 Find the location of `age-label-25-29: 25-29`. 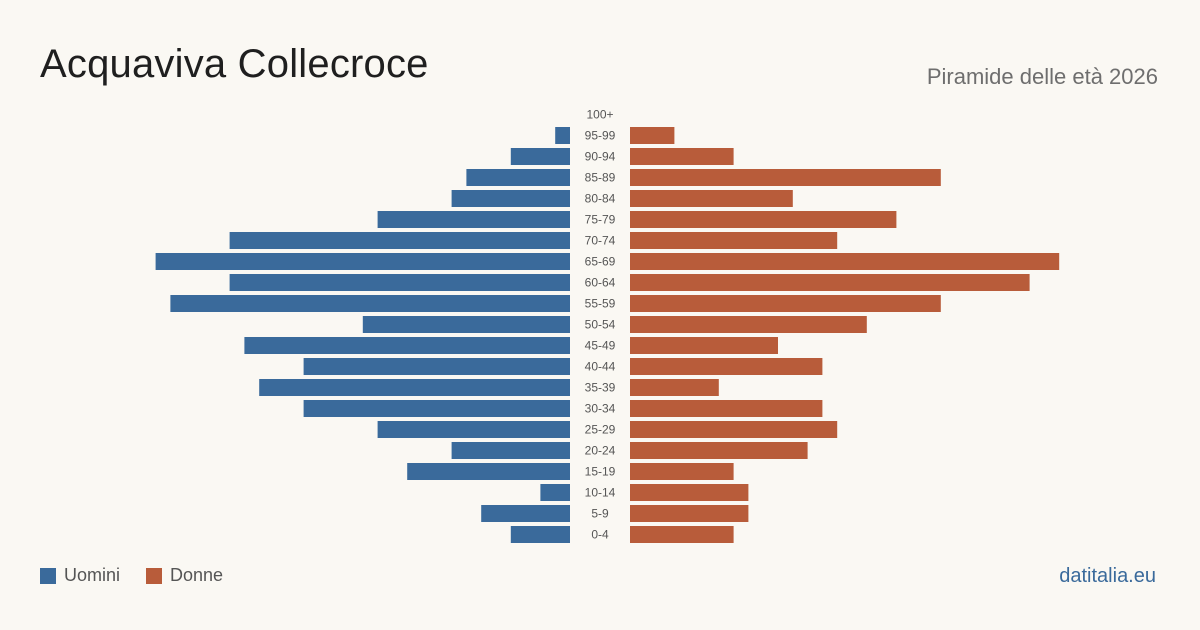

age-label-25-29: 25-29 is located at coordinates (600, 430).